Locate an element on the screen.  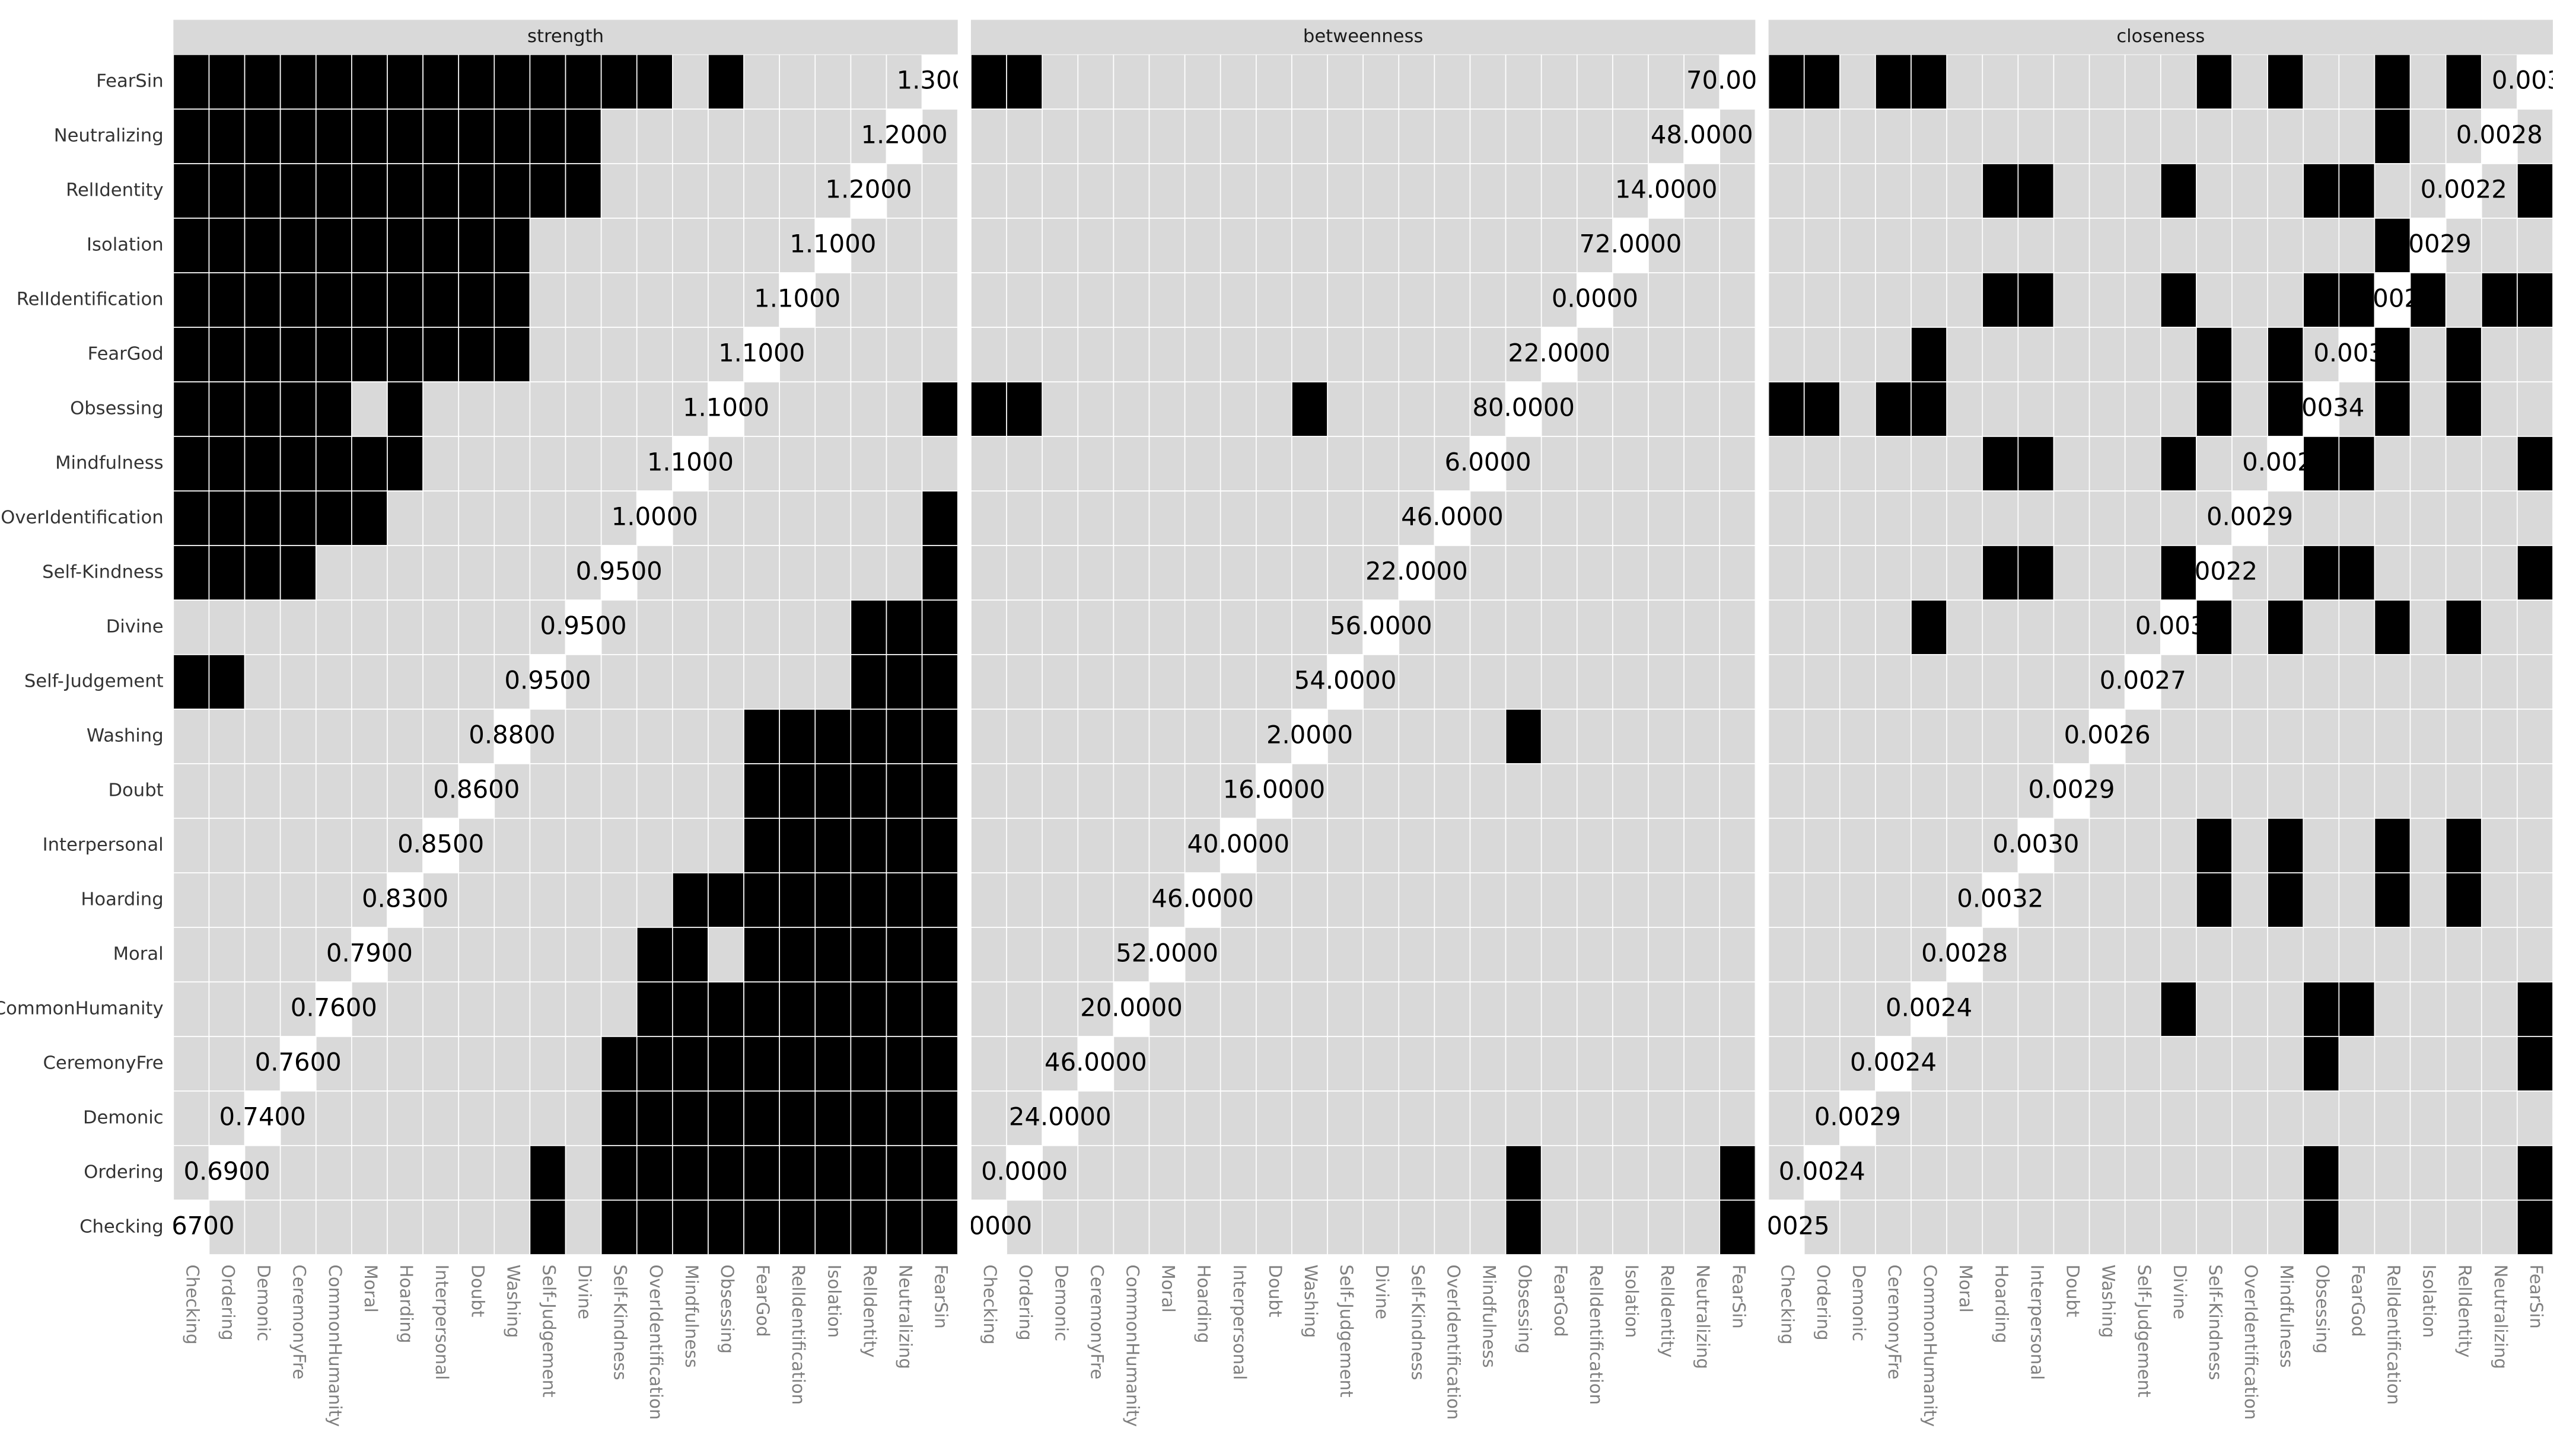
x-tick-label: Divine is located at coordinates (1382, 1292).